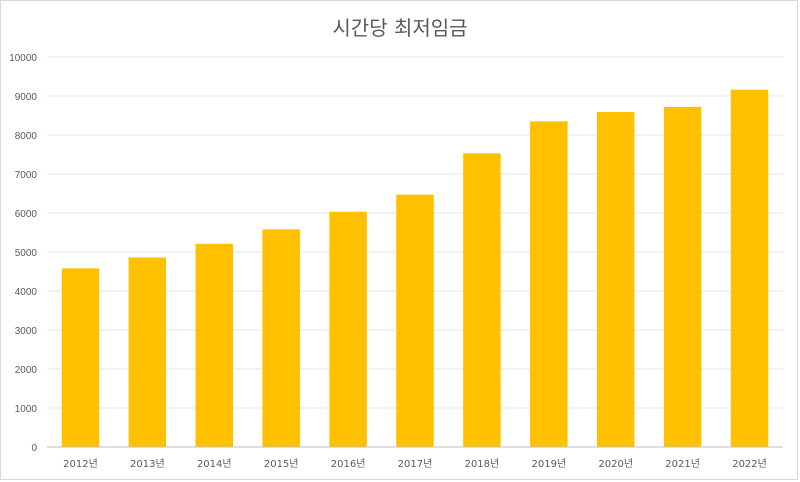  Describe the element at coordinates (281, 338) in the screenshot. I see `bar-2015년` at that location.